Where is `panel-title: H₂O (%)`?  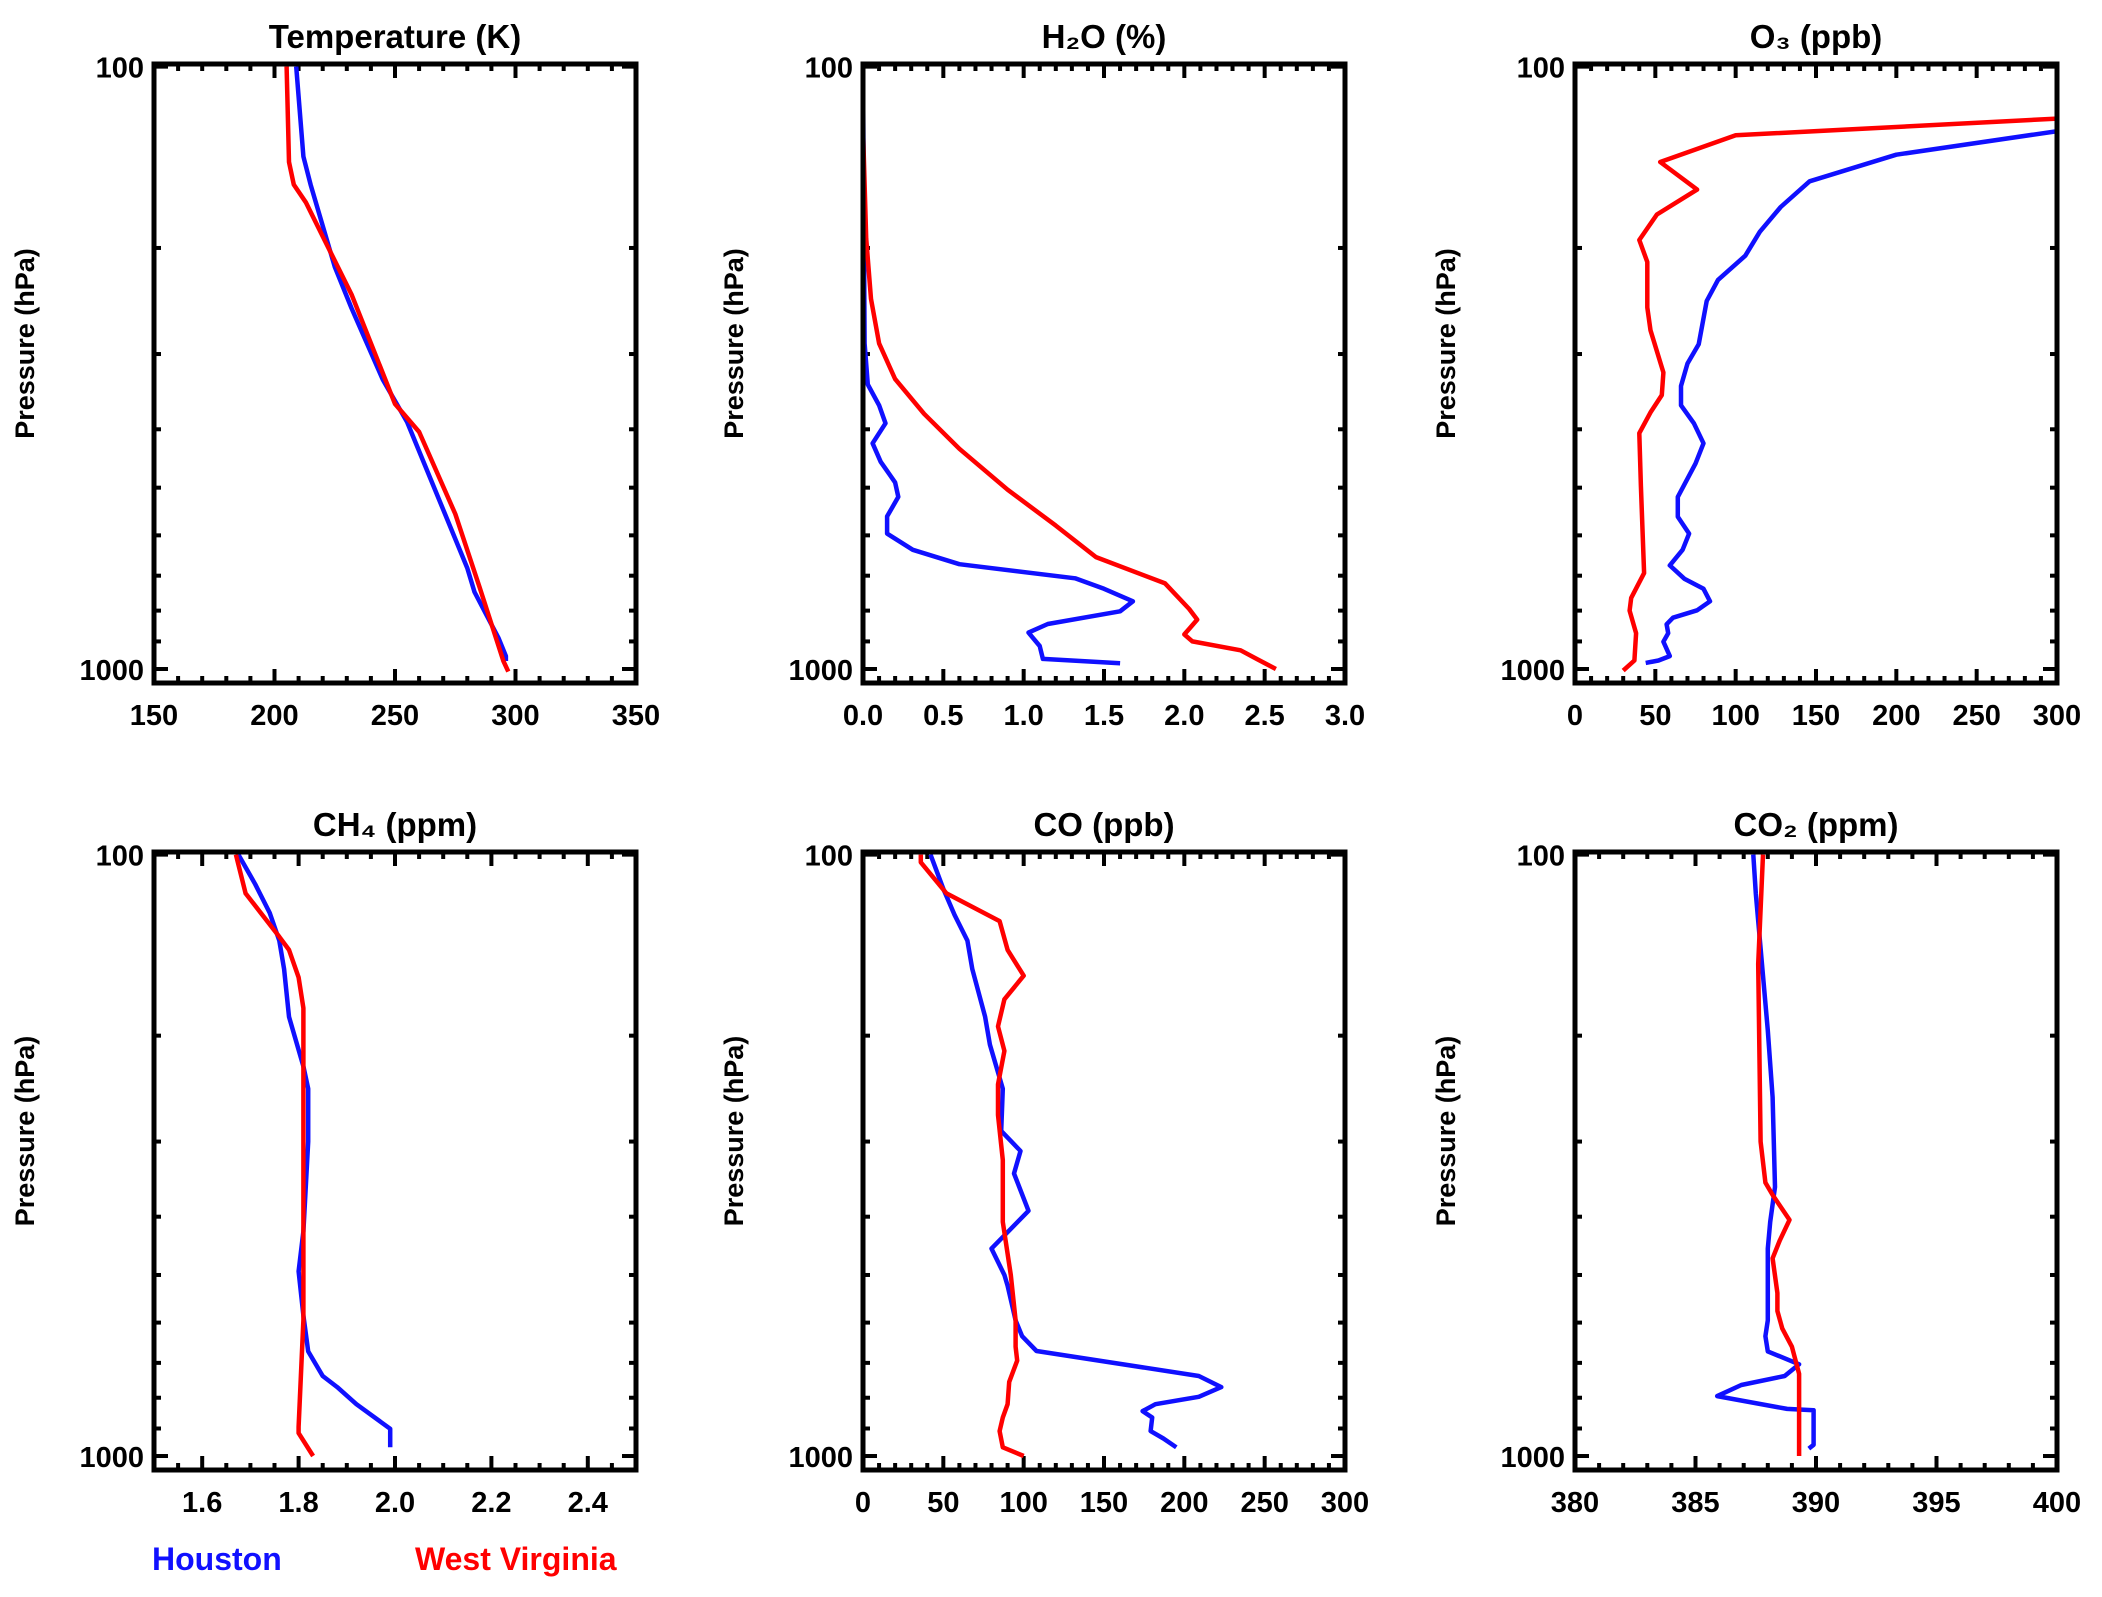 panel-title: H₂O (%) is located at coordinates (1104, 36).